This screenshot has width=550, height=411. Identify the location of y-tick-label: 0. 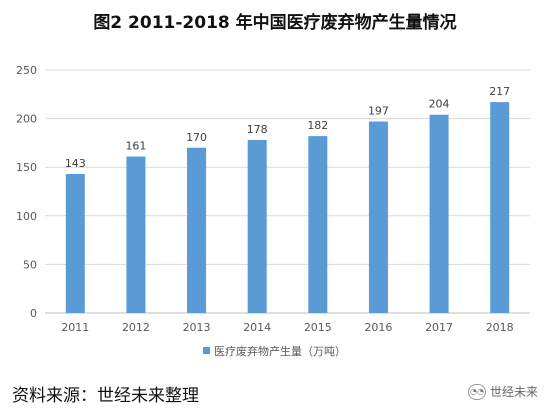
(33, 313).